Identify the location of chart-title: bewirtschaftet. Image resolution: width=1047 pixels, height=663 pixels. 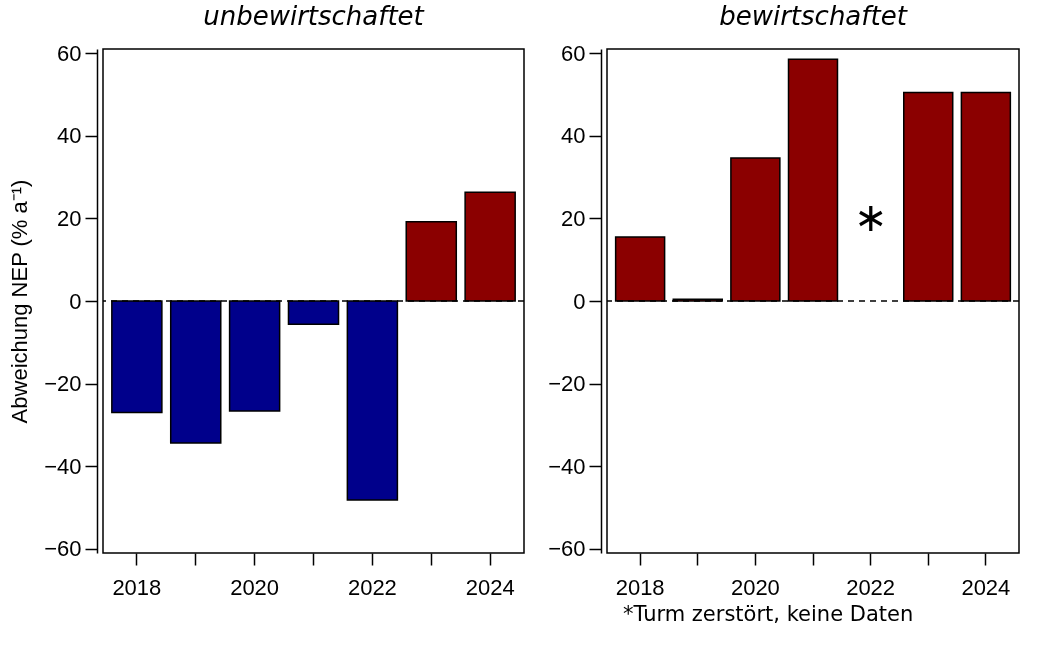
(813, 16).